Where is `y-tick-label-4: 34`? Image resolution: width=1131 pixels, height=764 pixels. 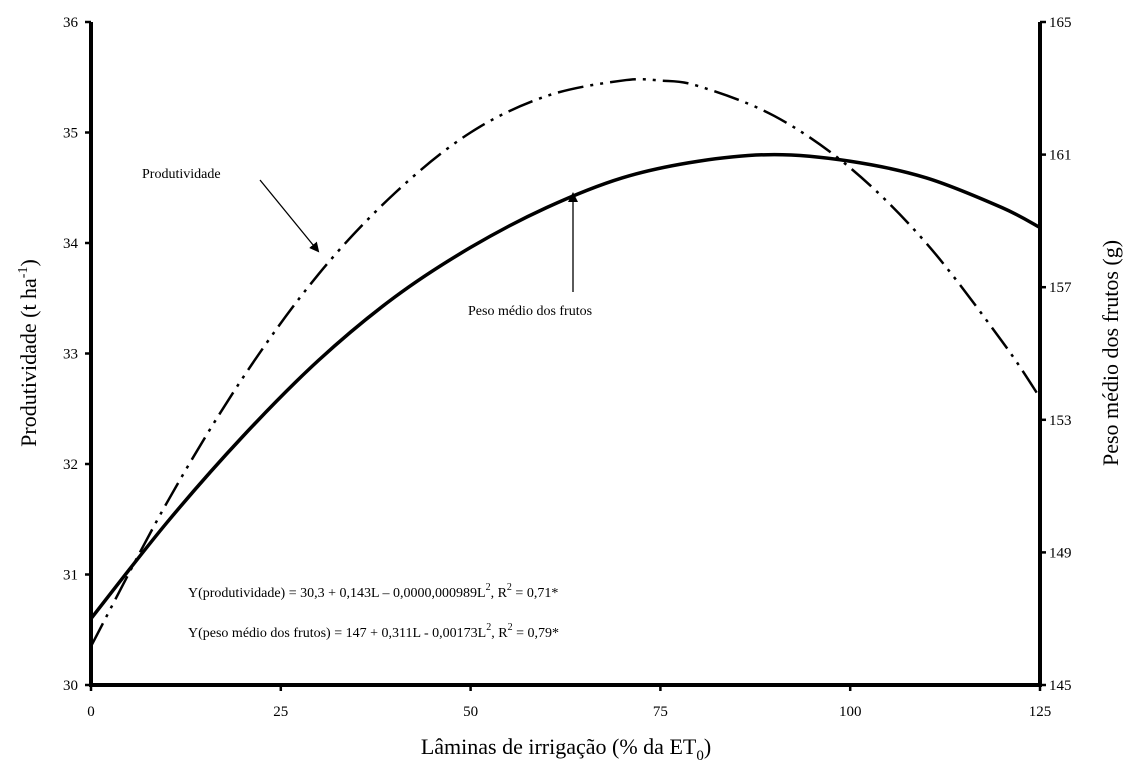 y-tick-label-4: 34 is located at coordinates (71, 244).